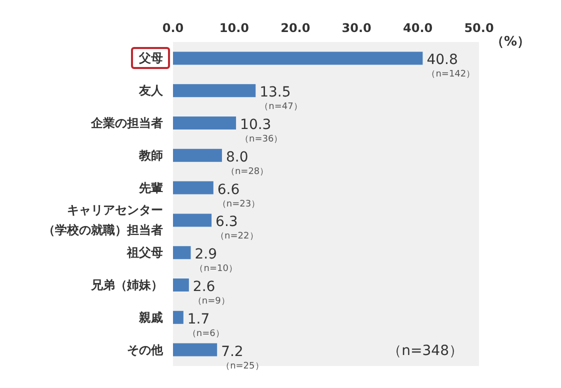 The image size is (561, 388). I want to click on annotation: （n=348）, so click(426, 351).